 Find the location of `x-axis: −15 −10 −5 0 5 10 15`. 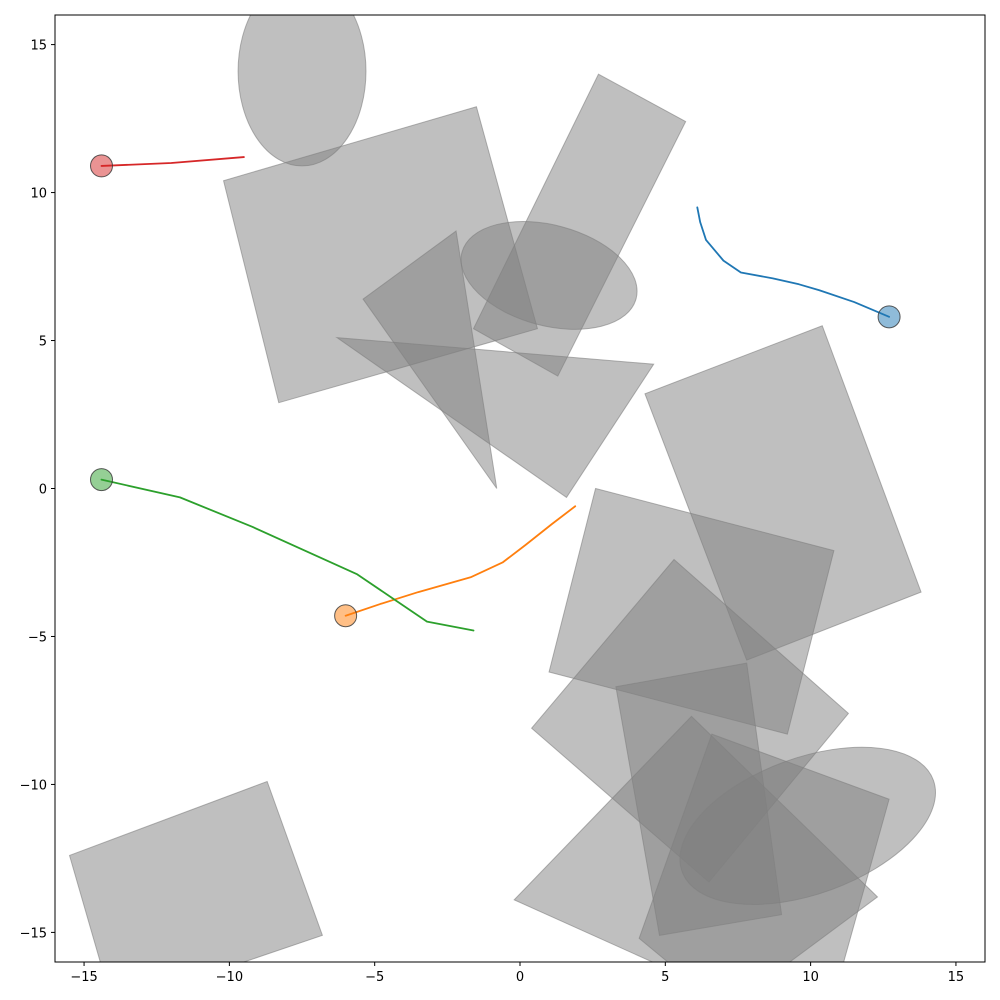

x-axis: −15 −10 −5 0 5 10 15 is located at coordinates (517, 973).